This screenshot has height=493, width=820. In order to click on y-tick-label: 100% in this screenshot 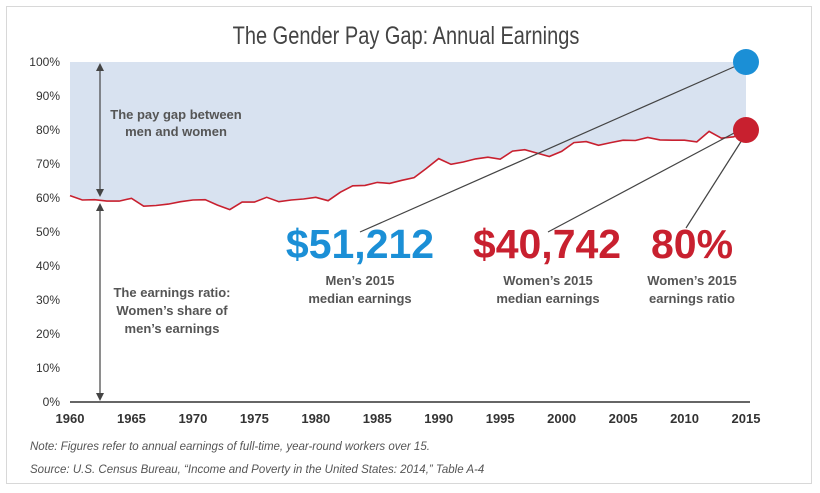, I will do `click(44, 62)`.